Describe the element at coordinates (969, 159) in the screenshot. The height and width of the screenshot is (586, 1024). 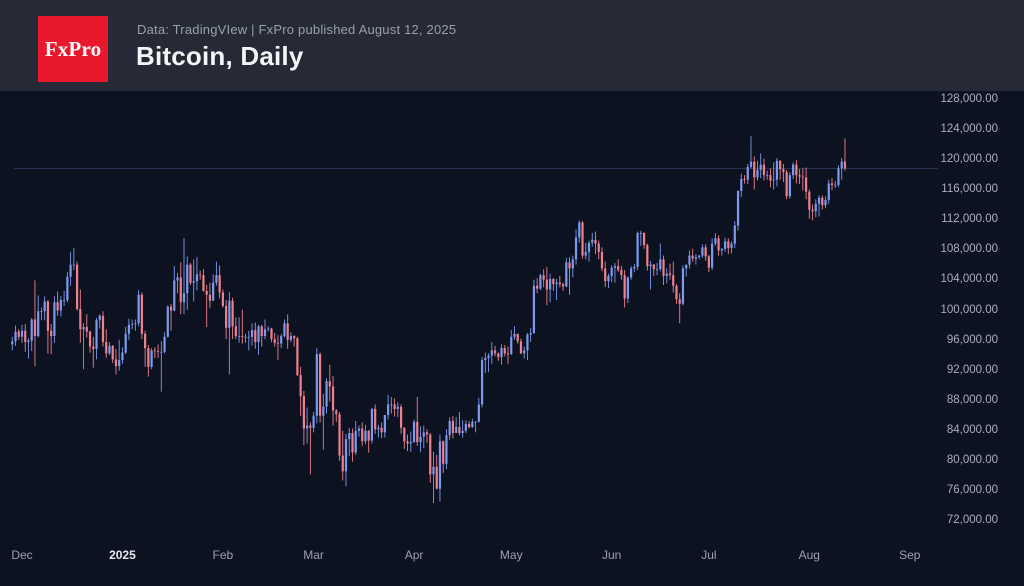
I see `y-axis-label: 120,000.00` at that location.